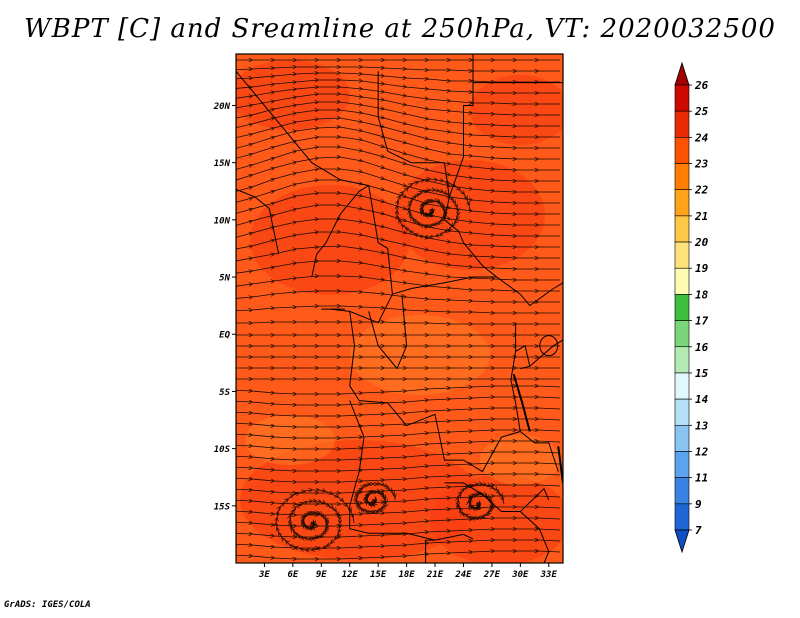  Describe the element at coordinates (560, 465) in the screenshot. I see `lake-malawi` at that location.